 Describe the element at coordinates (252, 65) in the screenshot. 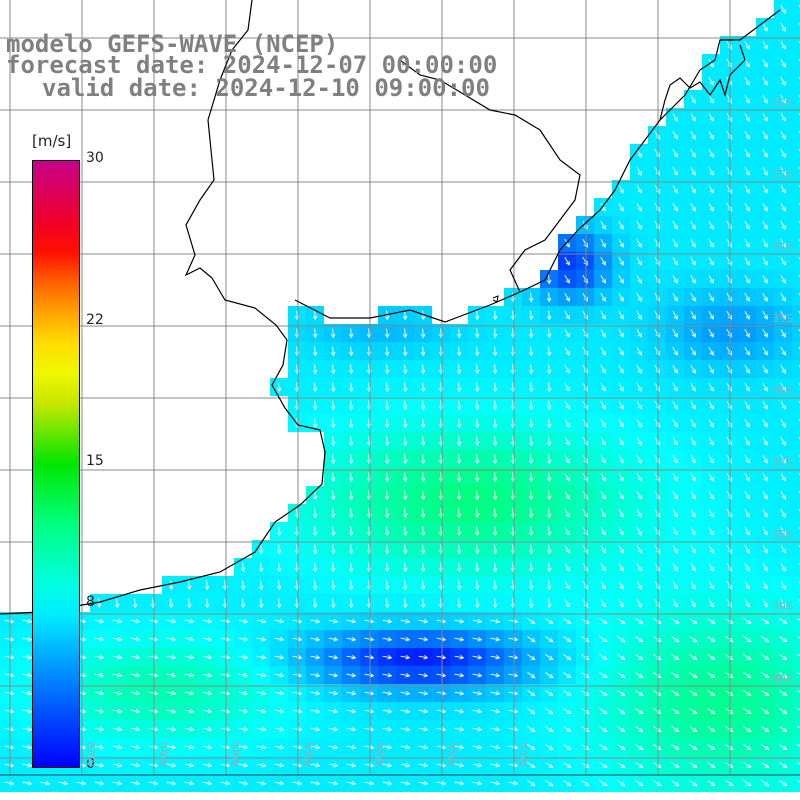

I see `forecast-date: forecast date: 2024-12-07 00:00:00` at that location.